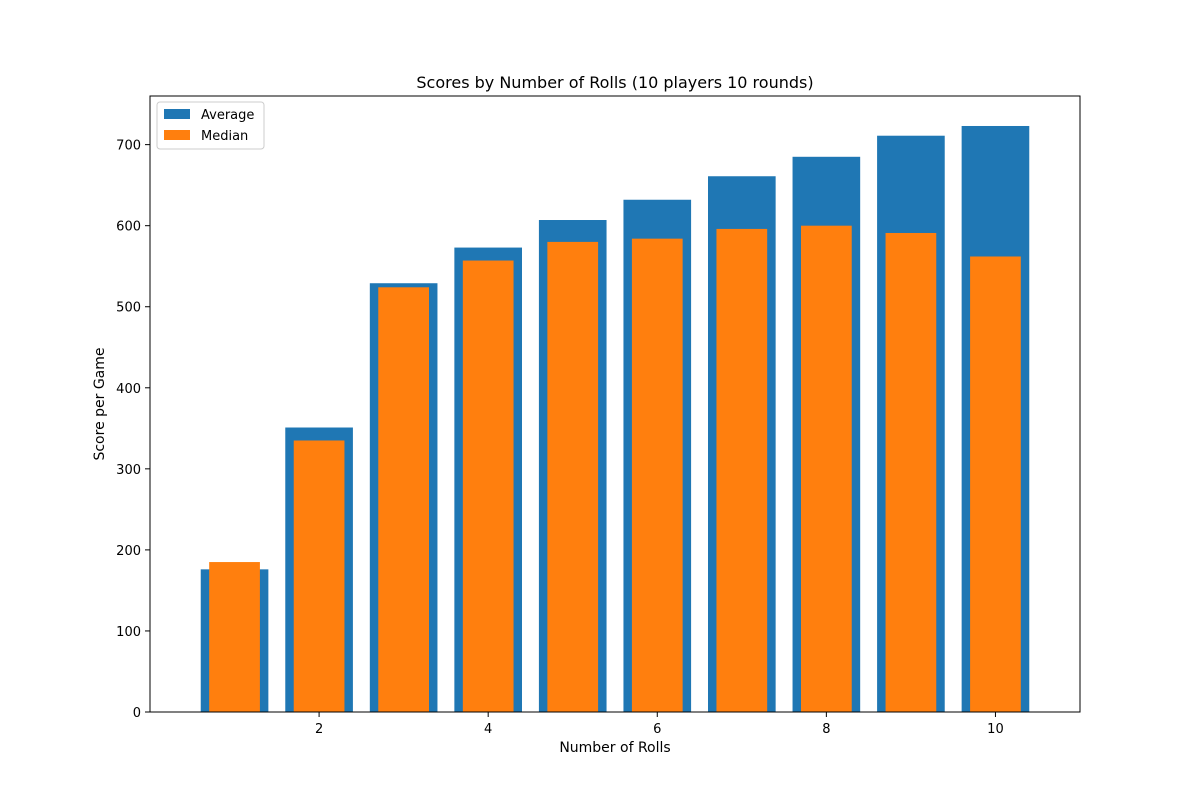 Image resolution: width=1200 pixels, height=800 pixels. What do you see at coordinates (128, 227) in the screenshot?
I see `y-tick-label: 600` at bounding box center [128, 227].